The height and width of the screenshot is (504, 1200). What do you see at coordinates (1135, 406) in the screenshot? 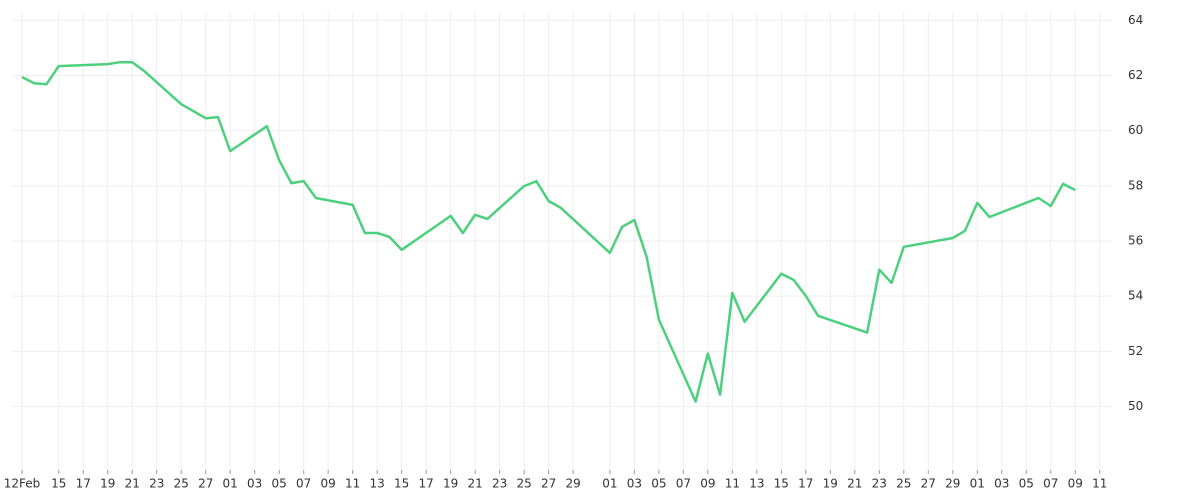
I see `y-tick-label: 50` at bounding box center [1135, 406].